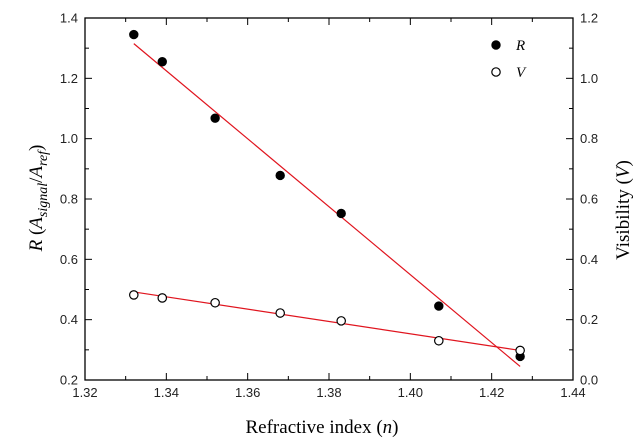  I want to click on legend: R V, so click(509, 59).